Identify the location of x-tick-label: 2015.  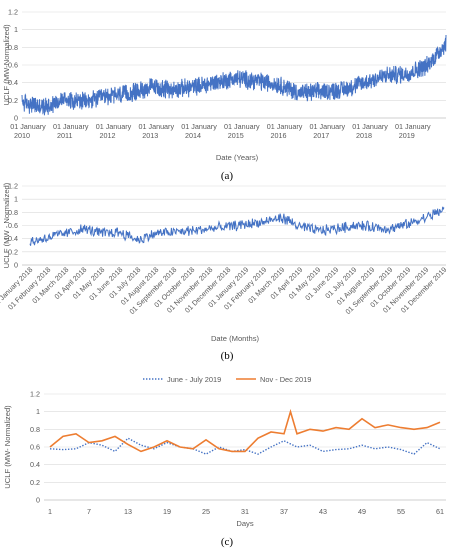
(236, 135).